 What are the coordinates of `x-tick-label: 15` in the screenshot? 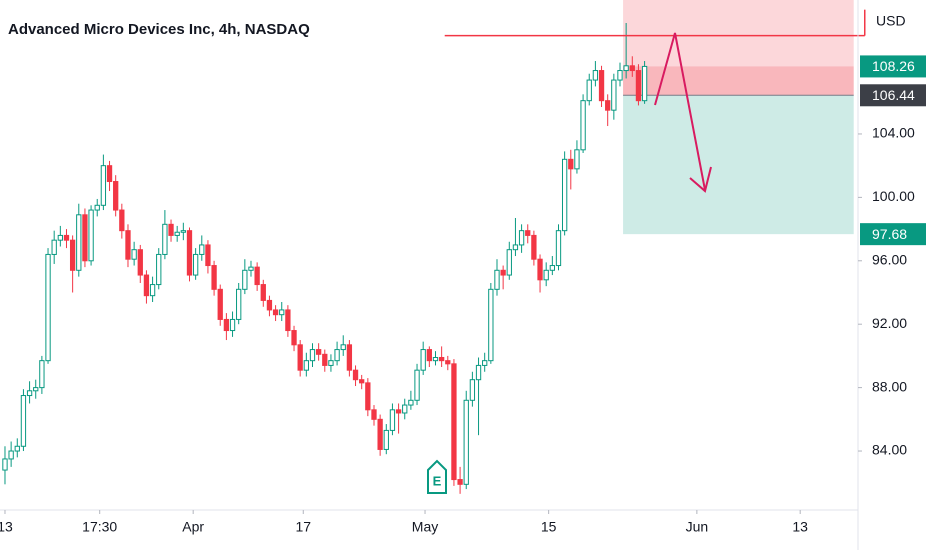 It's located at (549, 527).